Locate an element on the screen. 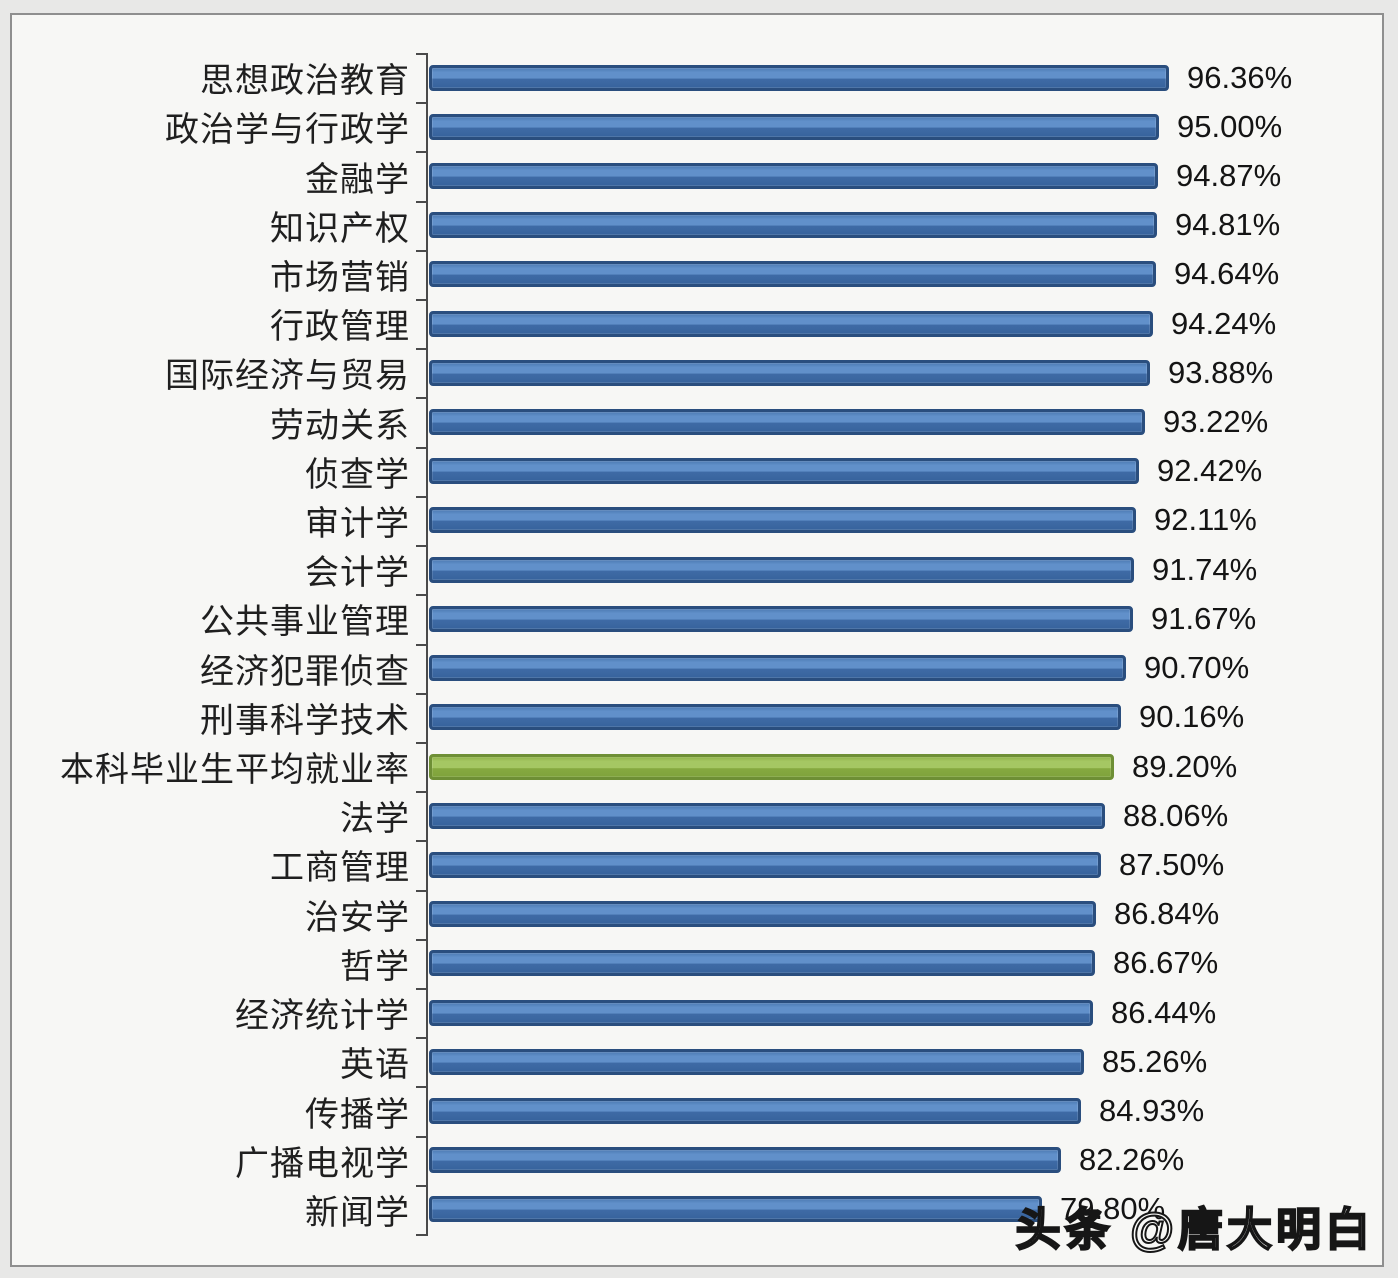 This screenshot has width=1398, height=1278. value-label: 90.16% is located at coordinates (1192, 717).